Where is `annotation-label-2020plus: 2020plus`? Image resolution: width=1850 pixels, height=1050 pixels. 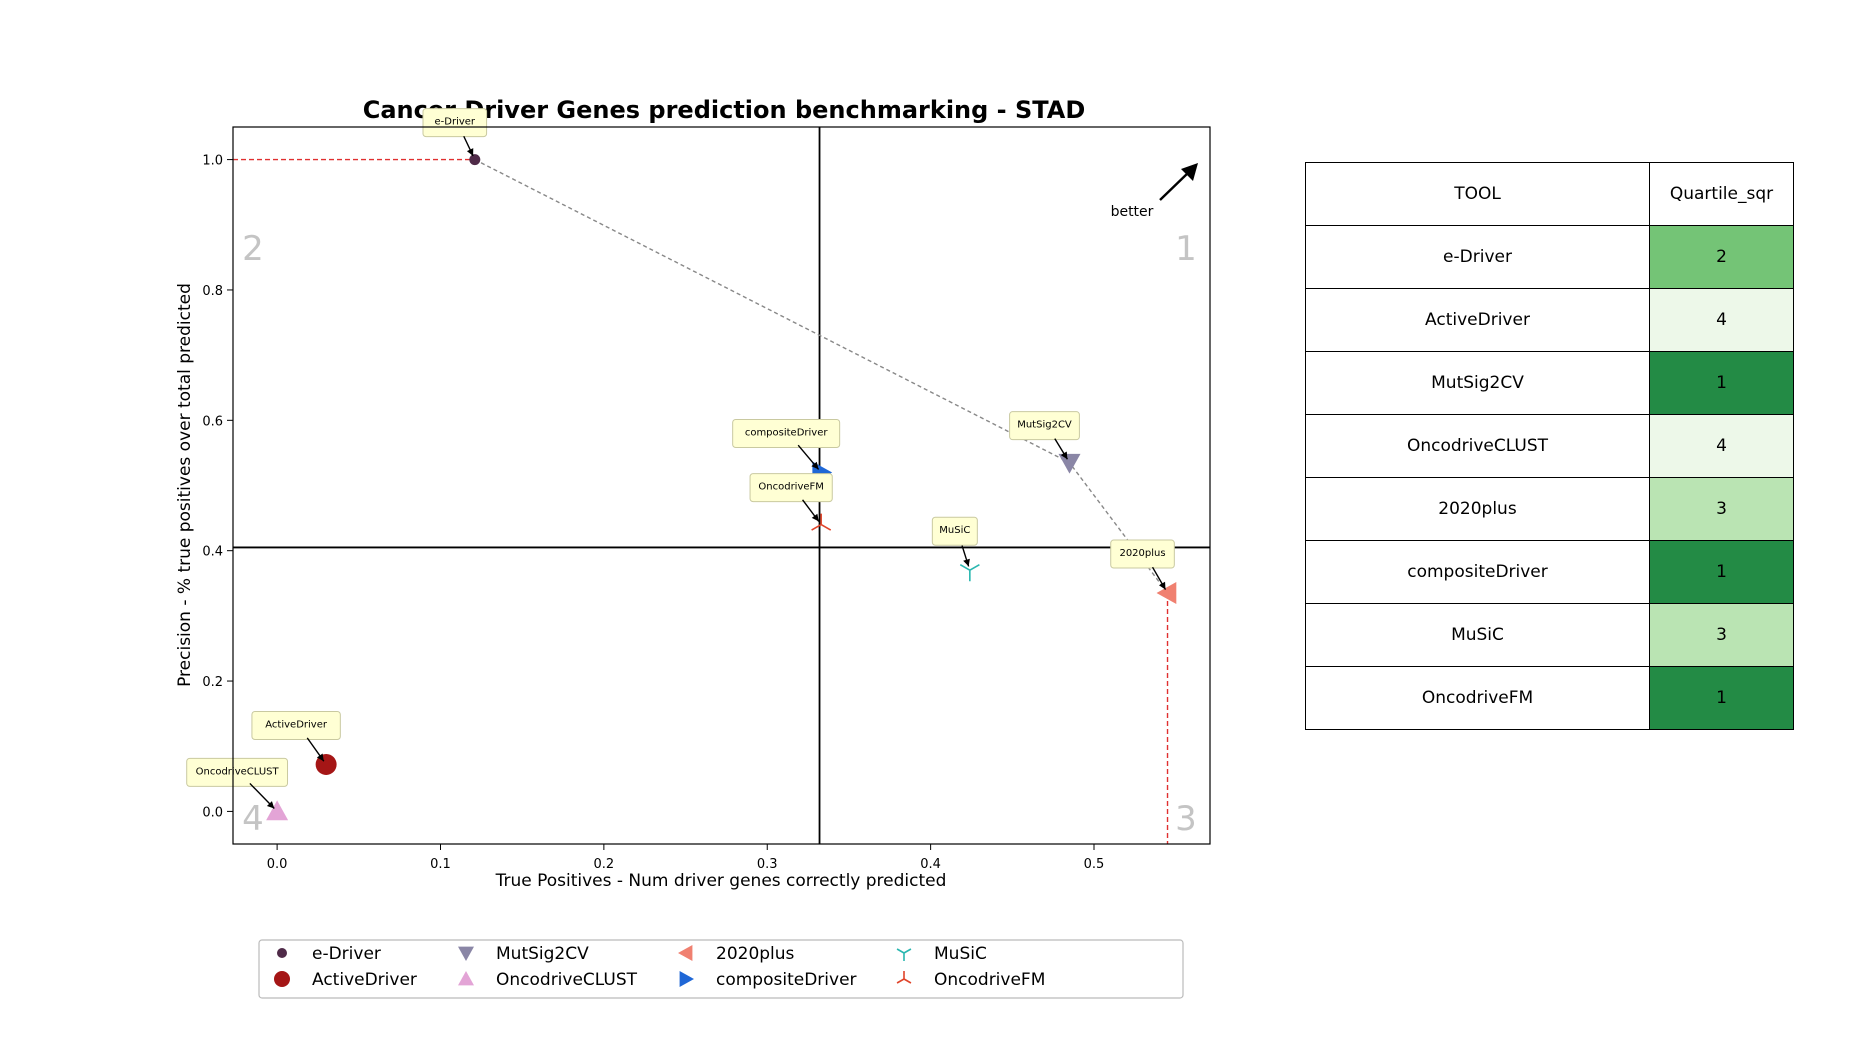
annotation-label-2020plus: 2020plus is located at coordinates (1142, 553).